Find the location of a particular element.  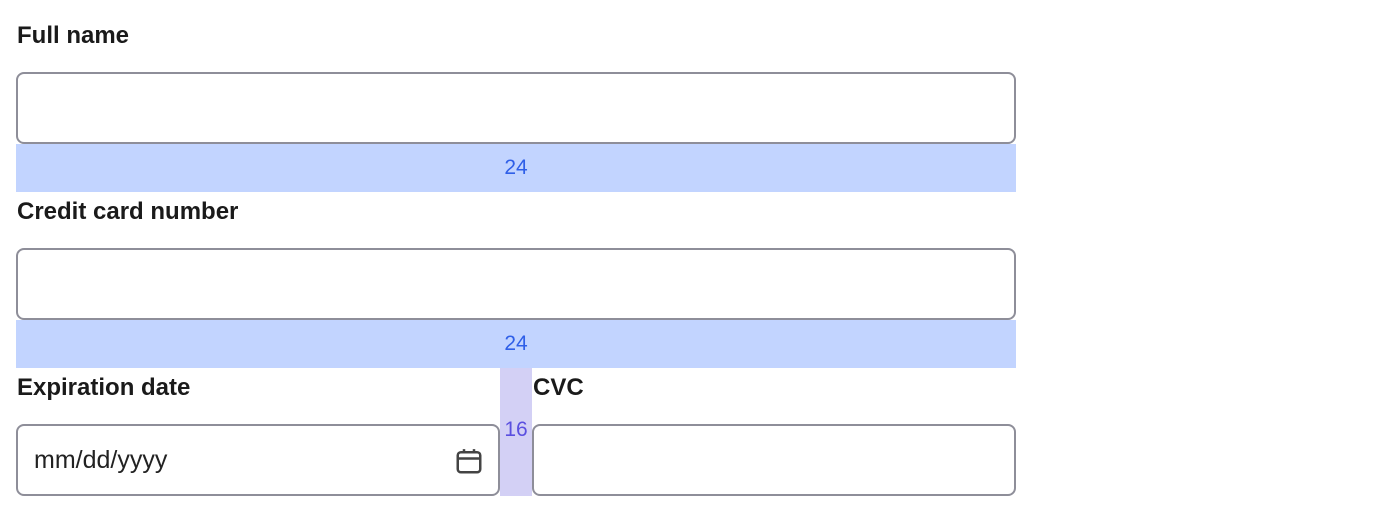

calendar-icon is located at coordinates (469, 461).